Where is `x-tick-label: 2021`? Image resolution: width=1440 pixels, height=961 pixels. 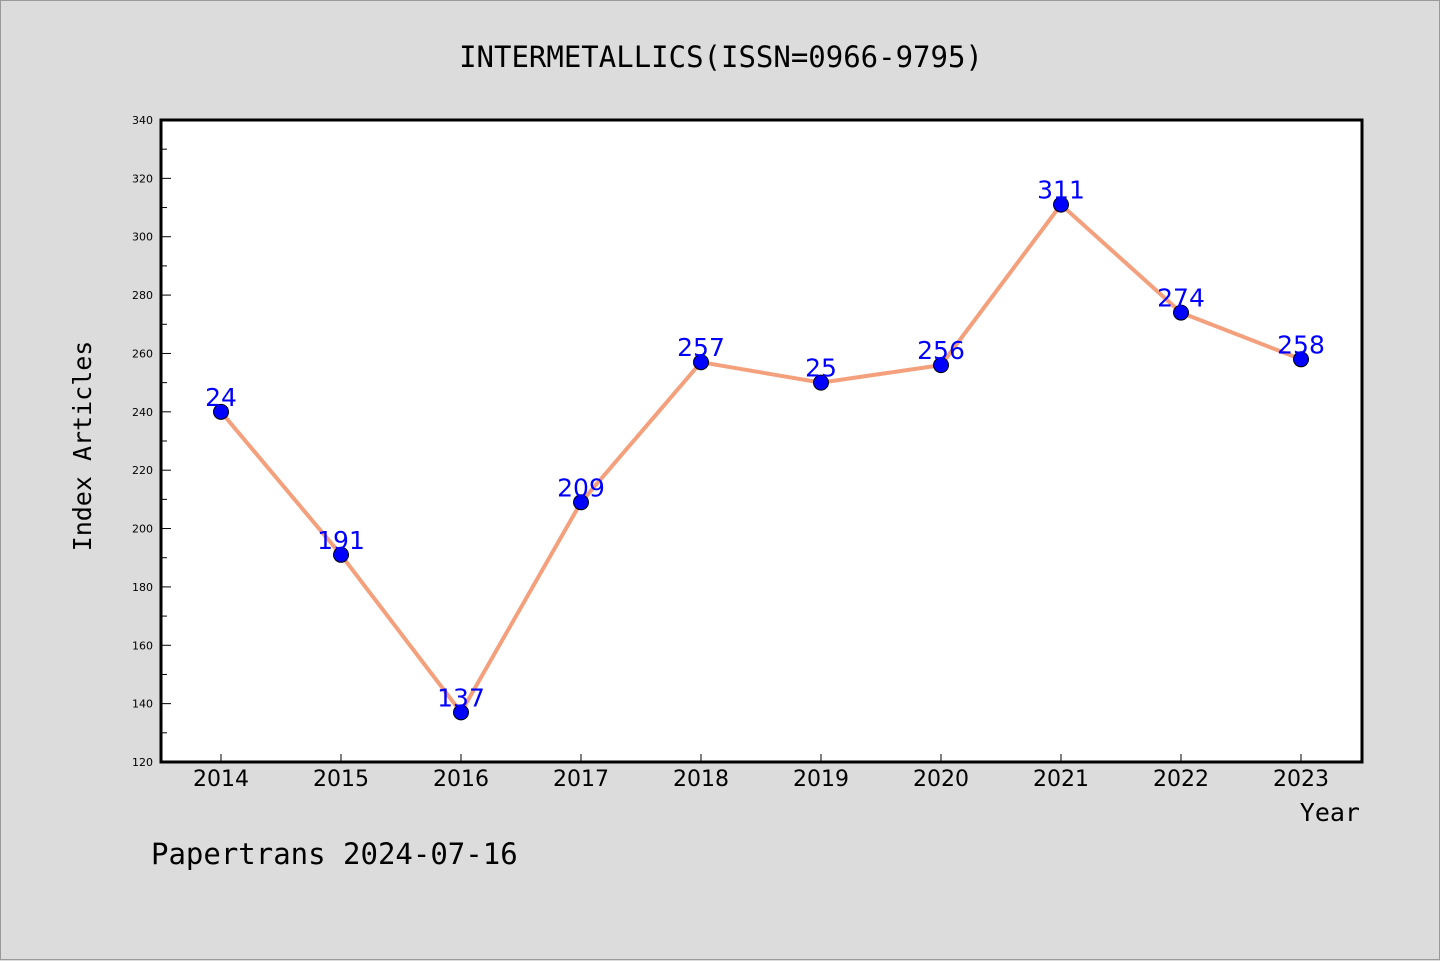 x-tick-label: 2021 is located at coordinates (1061, 779).